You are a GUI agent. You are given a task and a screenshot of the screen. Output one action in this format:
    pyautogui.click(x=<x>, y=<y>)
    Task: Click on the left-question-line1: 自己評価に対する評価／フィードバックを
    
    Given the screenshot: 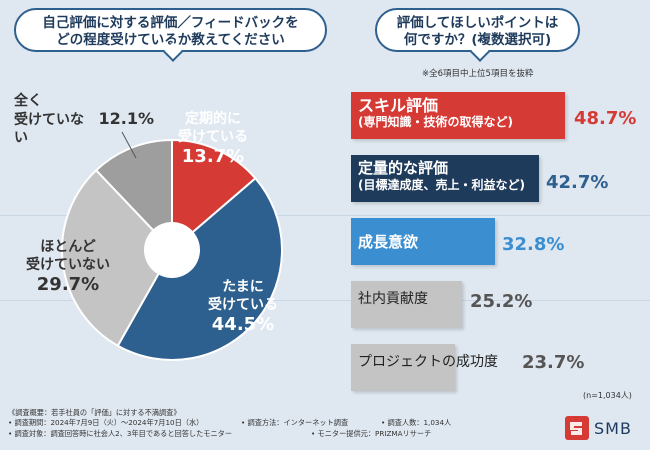 What is the action you would take?
    pyautogui.click(x=170, y=23)
    